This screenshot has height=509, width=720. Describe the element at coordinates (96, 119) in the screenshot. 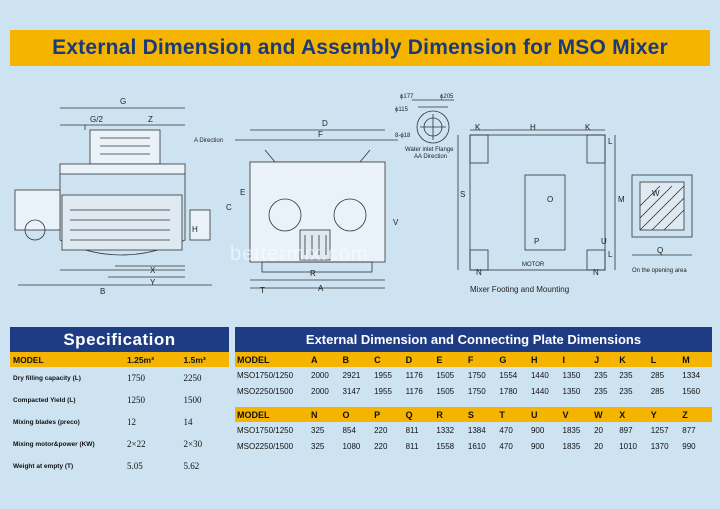

I see `dim-label-g-half: G/2` at that location.